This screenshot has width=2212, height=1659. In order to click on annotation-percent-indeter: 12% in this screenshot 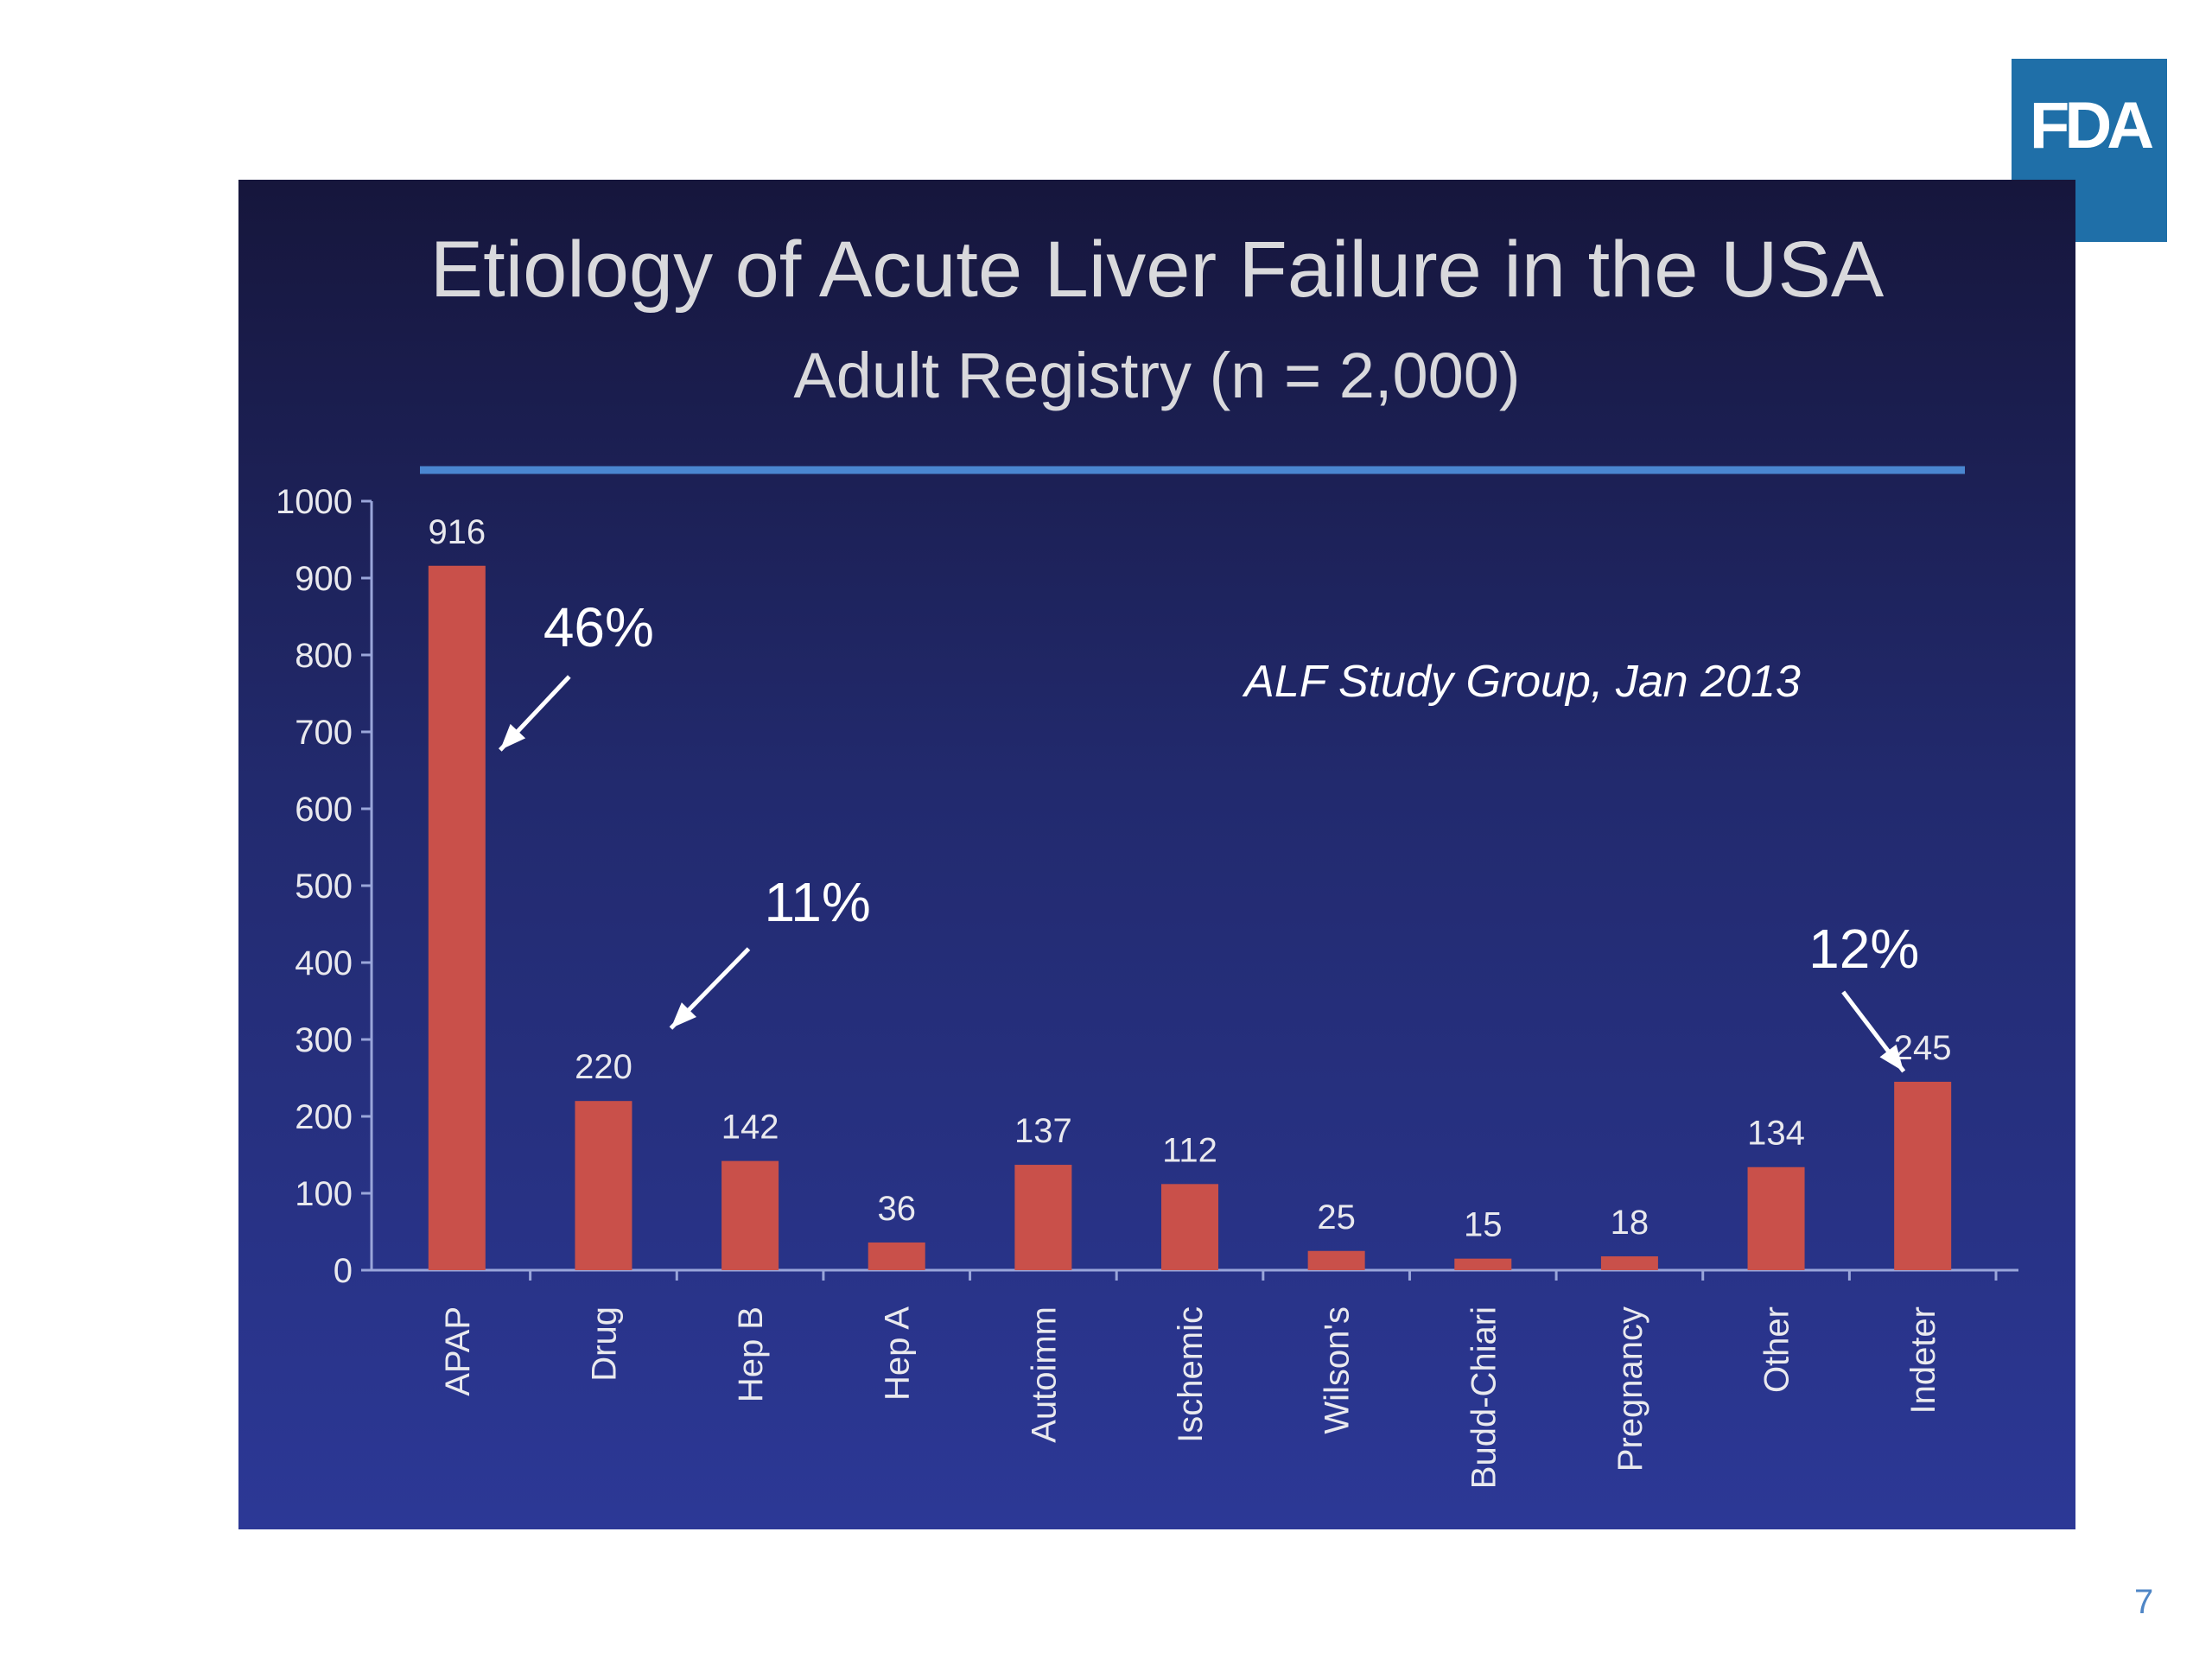, I will do `click(1863, 949)`.